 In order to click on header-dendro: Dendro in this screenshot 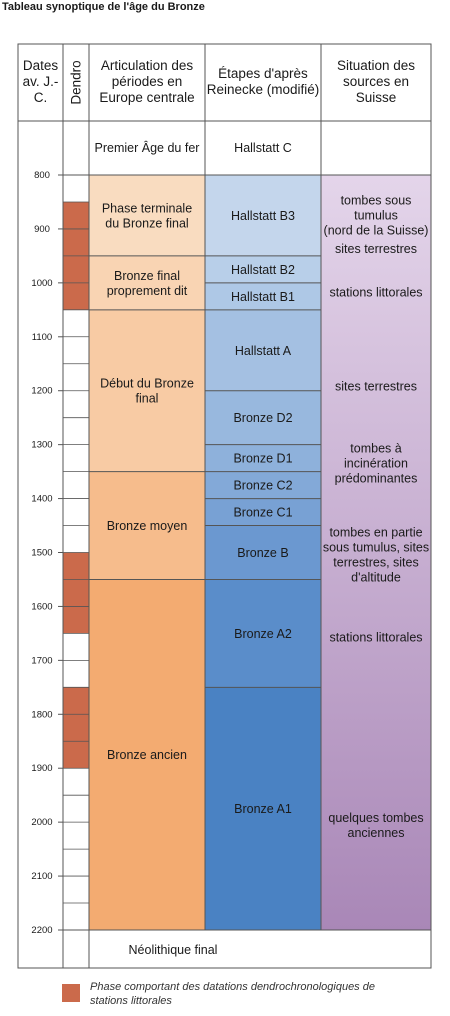, I will do `click(76, 82)`.